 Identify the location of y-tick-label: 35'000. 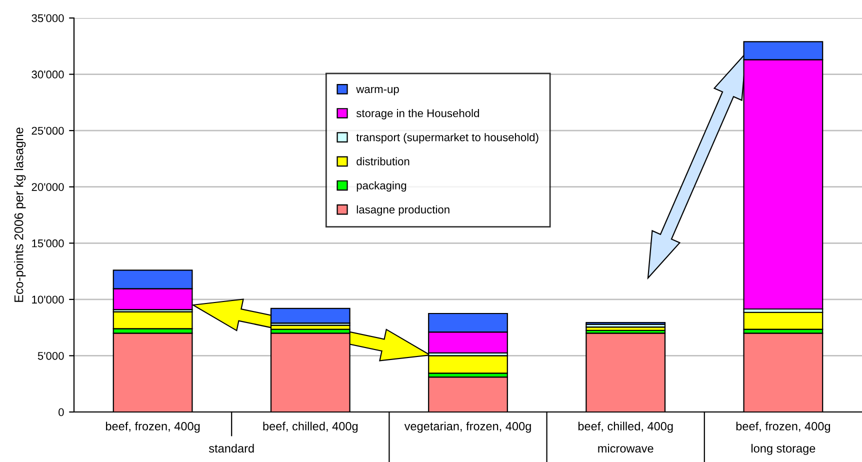
(48, 18).